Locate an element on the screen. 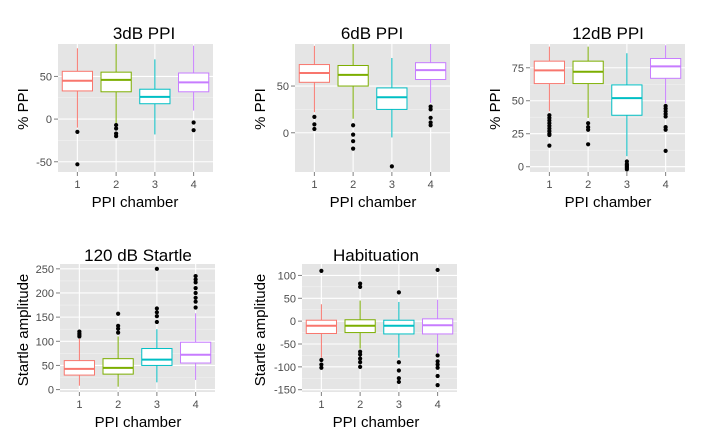 This screenshot has width=709, height=442. y-tick-label: -150 is located at coordinates (285, 391).